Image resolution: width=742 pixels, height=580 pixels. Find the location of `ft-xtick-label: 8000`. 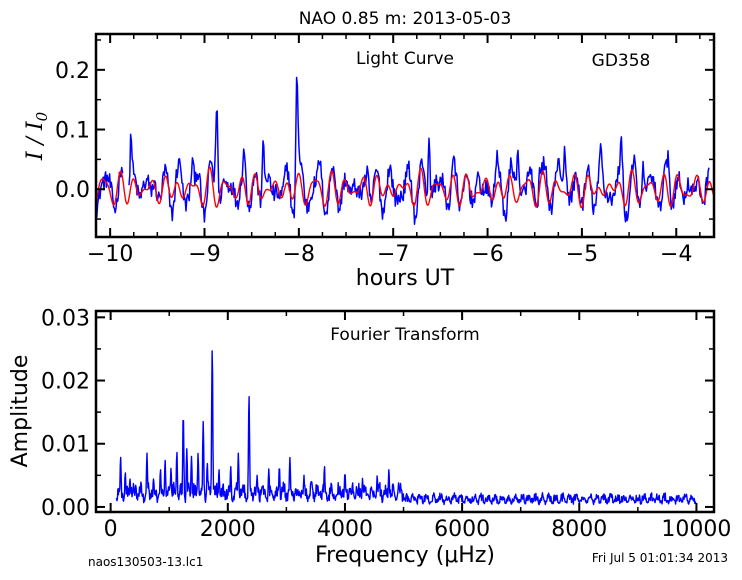

ft-xtick-label: 8000 is located at coordinates (579, 529).